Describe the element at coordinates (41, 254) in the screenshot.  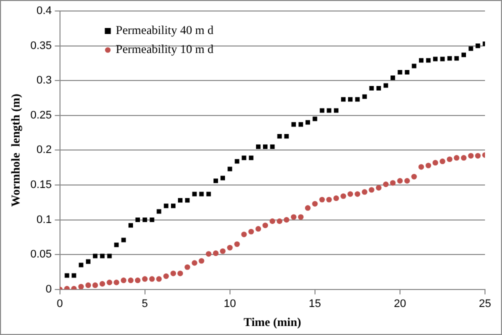
I see `y-tick-label: 0.05` at that location.